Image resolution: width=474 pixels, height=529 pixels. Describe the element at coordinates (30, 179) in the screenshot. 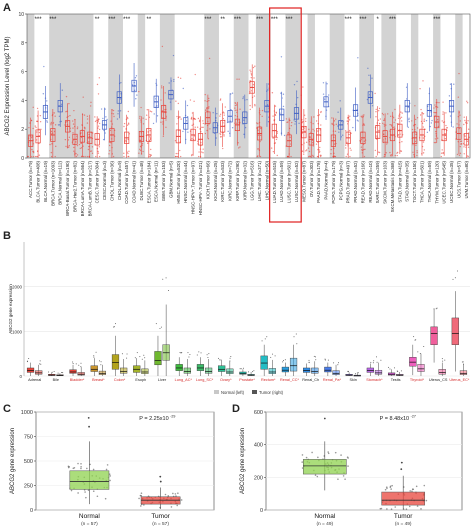

I see `category-label: ACC.Tumor (n=79)` at that location.